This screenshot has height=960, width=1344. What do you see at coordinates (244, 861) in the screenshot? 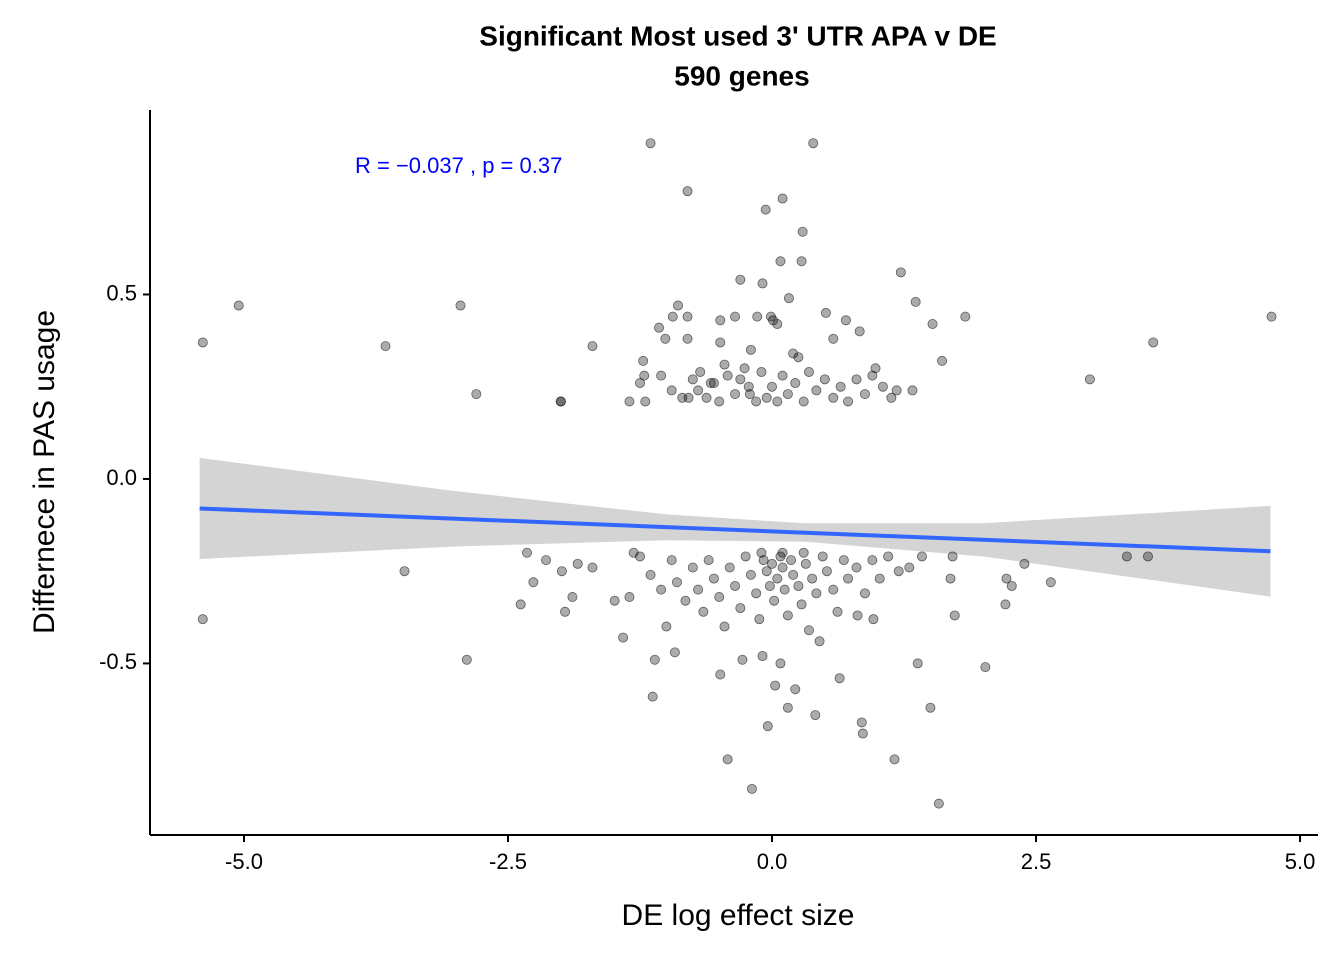
I see `x-tick-label: -5.0` at bounding box center [244, 861].